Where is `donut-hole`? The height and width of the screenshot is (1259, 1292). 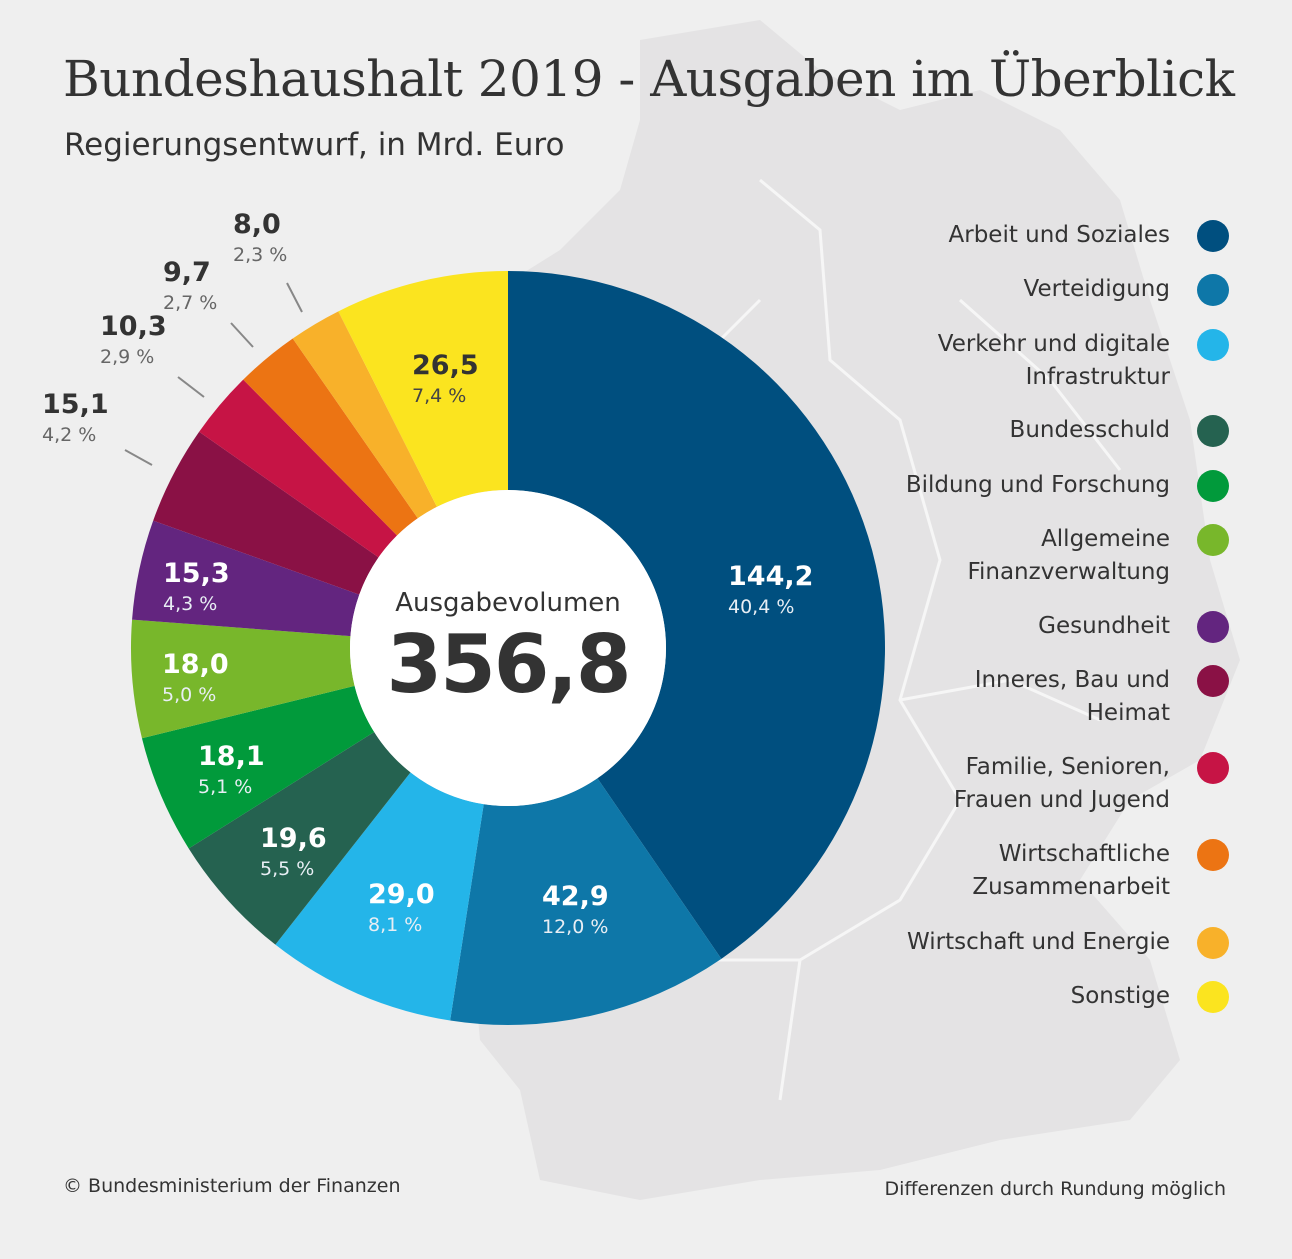
donut-hole is located at coordinates (508, 648).